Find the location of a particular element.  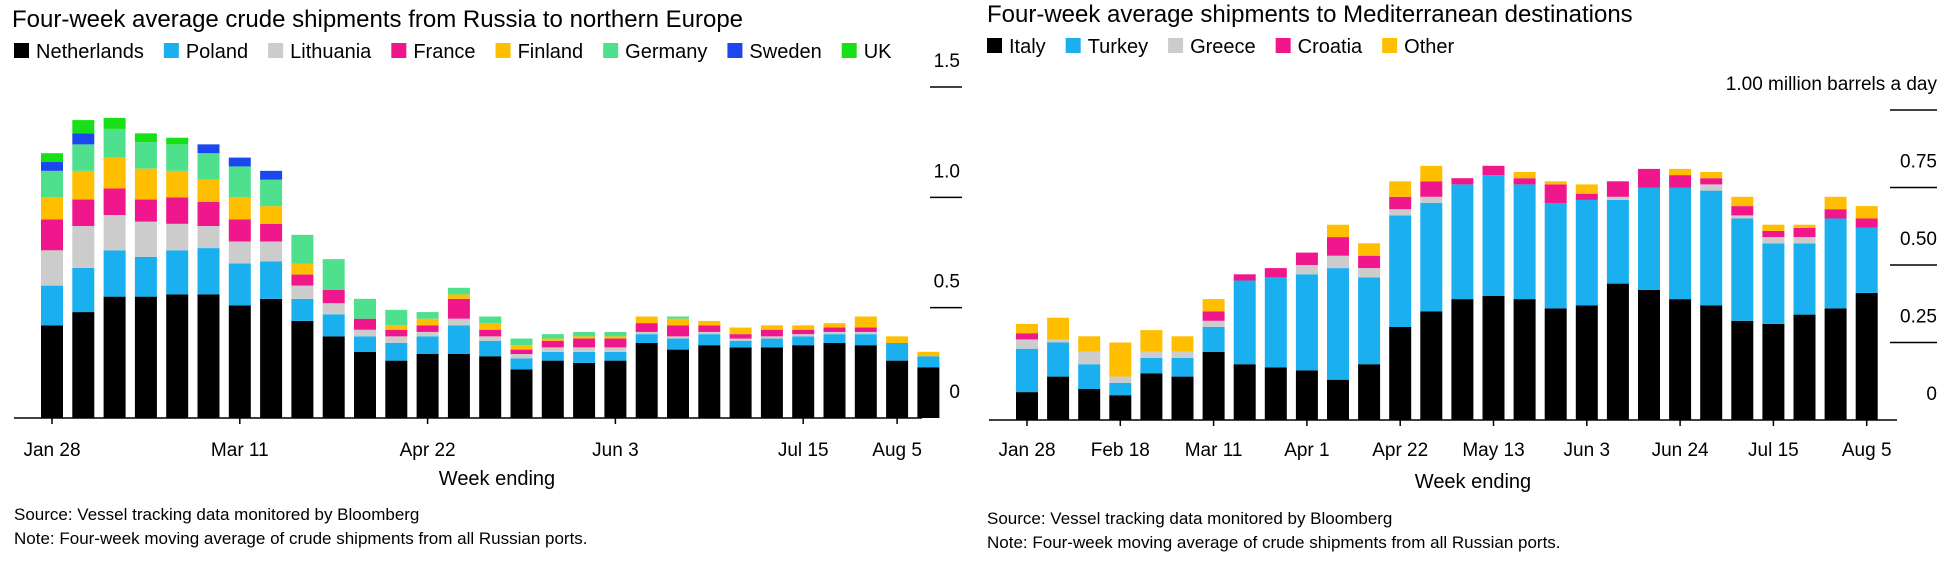

legend-swatch-turkey is located at coordinates (1073, 45).